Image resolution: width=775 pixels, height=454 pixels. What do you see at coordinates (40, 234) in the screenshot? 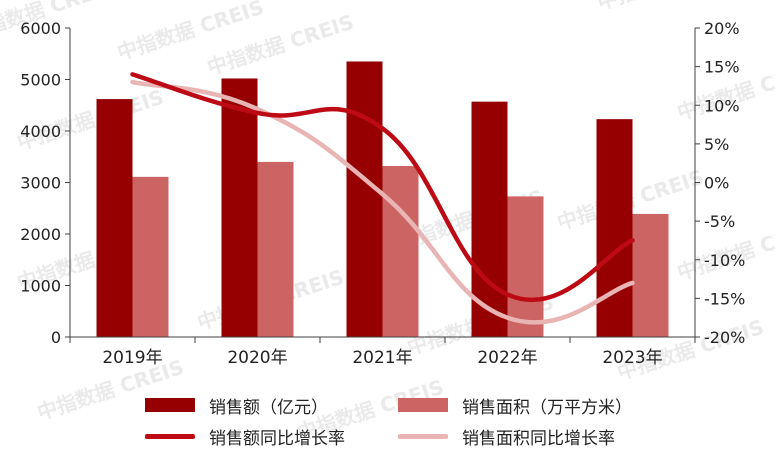
I see `y-left-tick-label: 2000` at bounding box center [40, 234].